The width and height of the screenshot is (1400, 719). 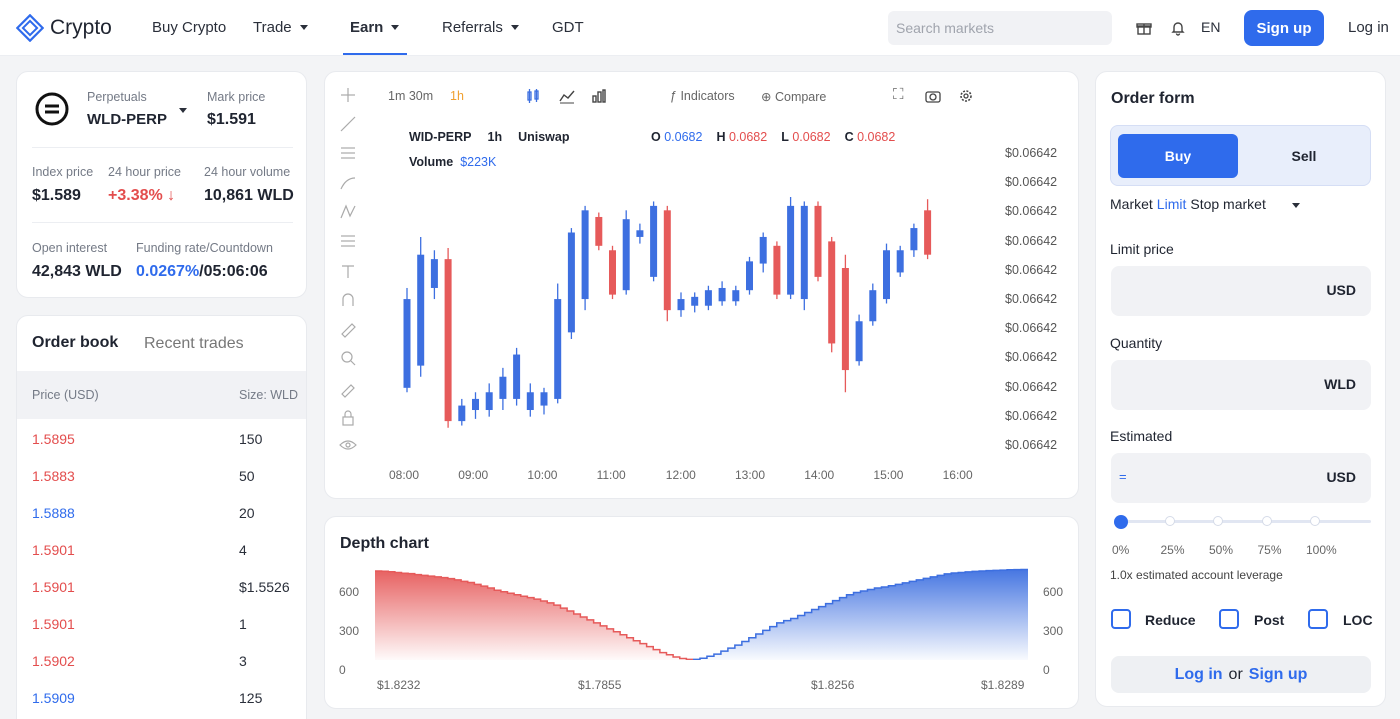 I want to click on orderbook-row: 1.5883 50, so click(x=161, y=475).